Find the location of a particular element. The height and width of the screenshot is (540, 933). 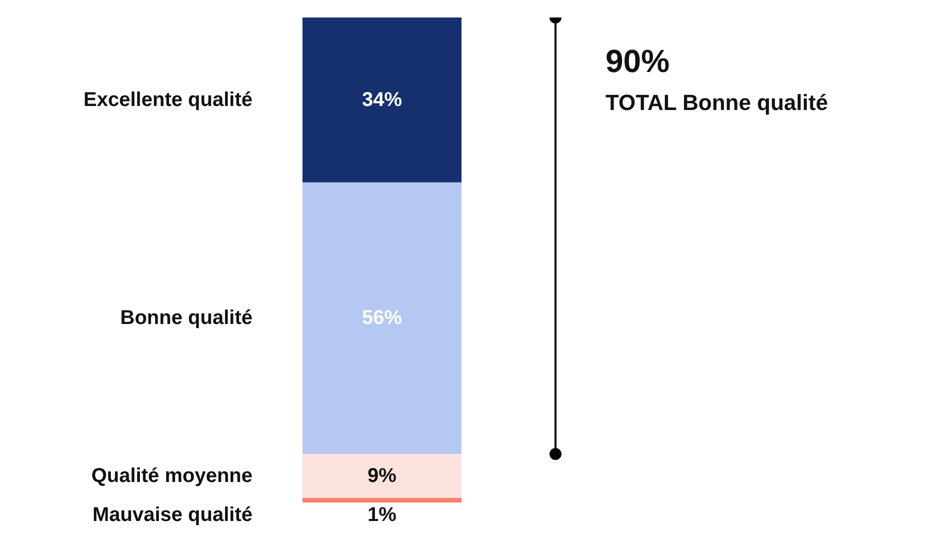

text: Bonne qualité is located at coordinates (186, 318).